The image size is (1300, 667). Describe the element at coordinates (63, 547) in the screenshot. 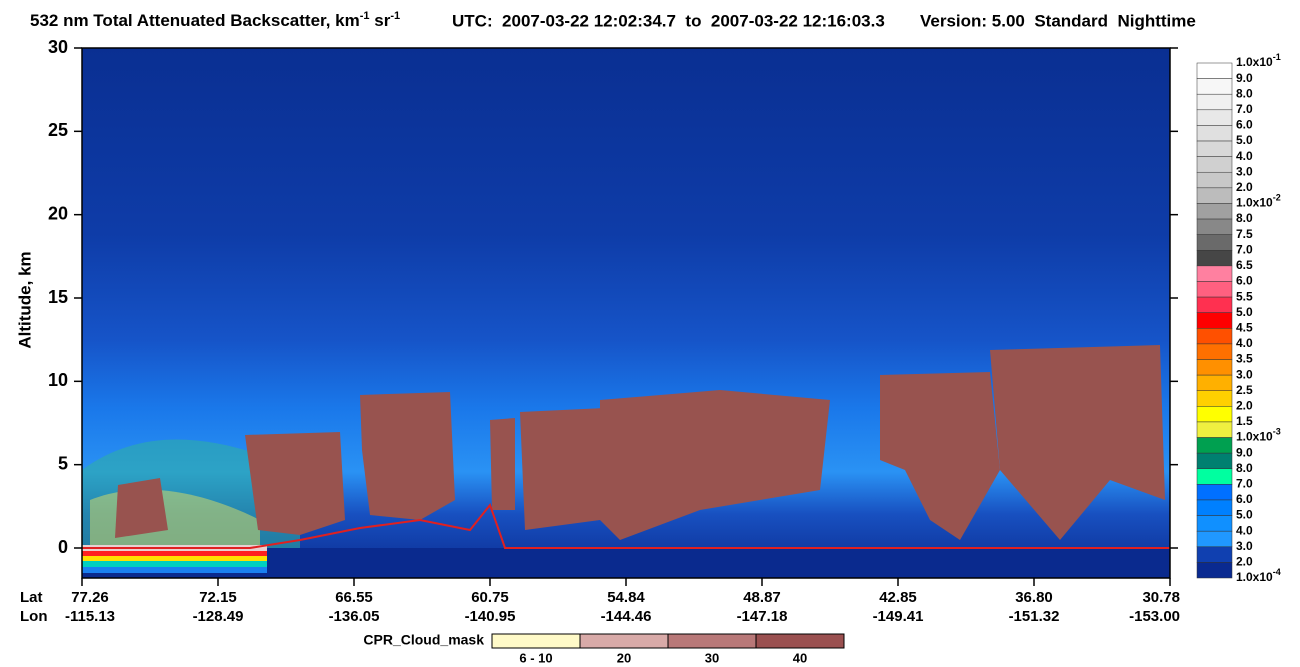

I see `y-tick-label: 0` at that location.